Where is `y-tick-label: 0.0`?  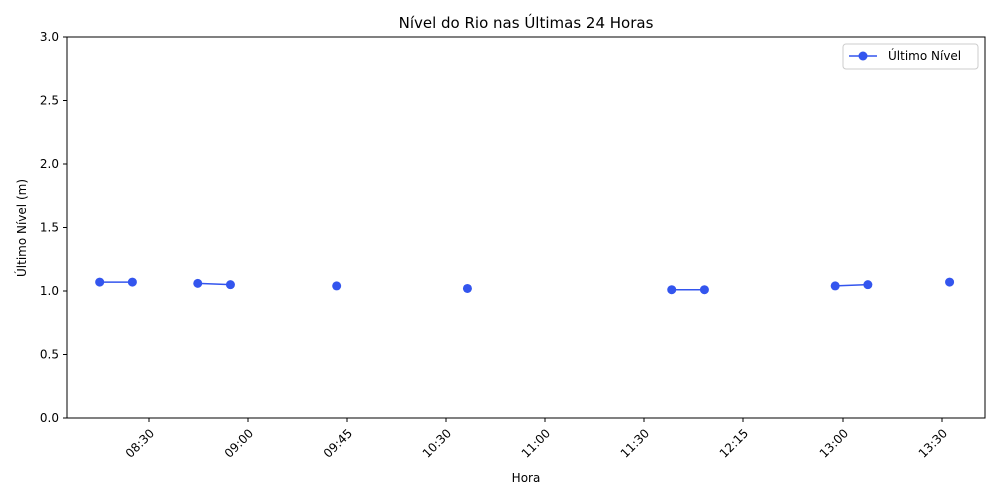
y-tick-label: 0.0 is located at coordinates (49, 418).